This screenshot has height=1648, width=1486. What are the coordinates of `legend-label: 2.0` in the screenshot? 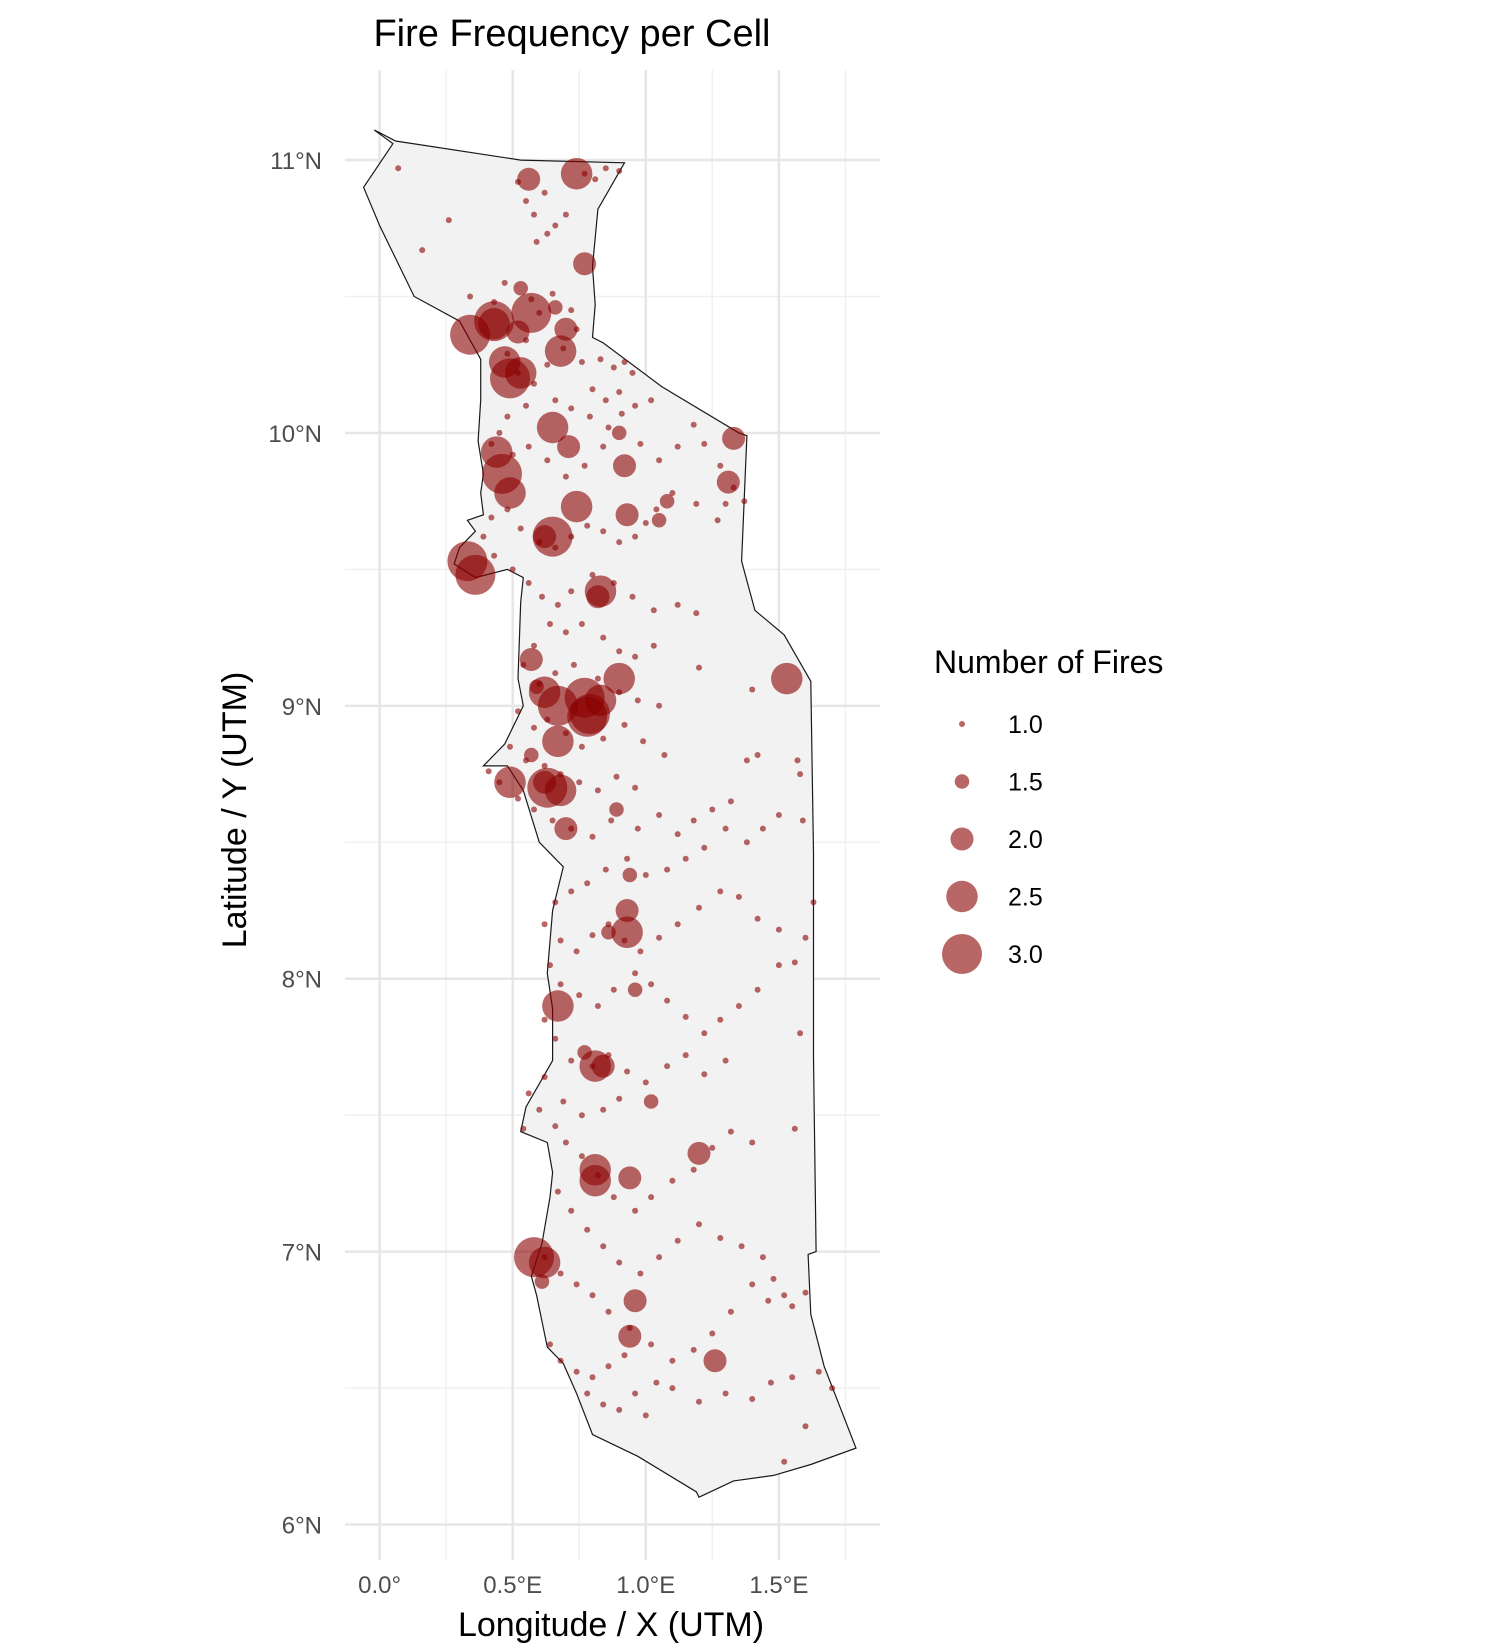 It's located at (1025, 840).